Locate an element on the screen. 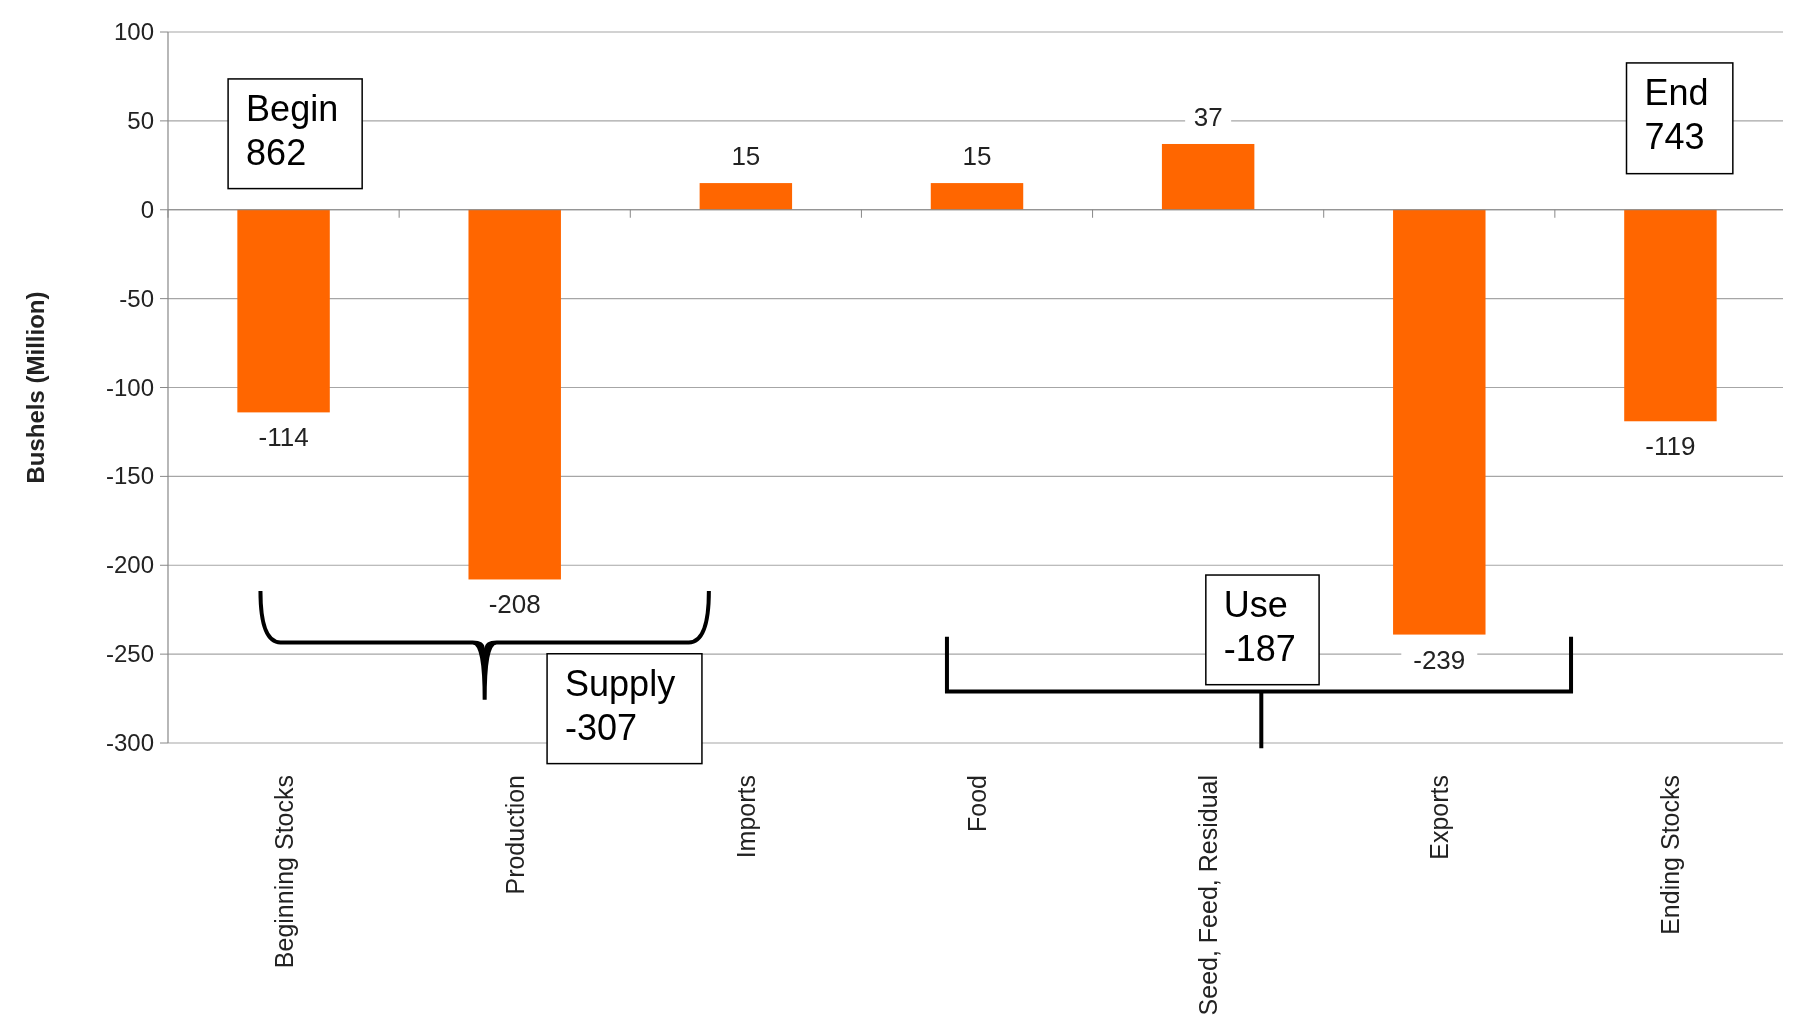 The height and width of the screenshot is (1036, 1793). y-axis-title: Bushels (Million) is located at coordinates (35, 387).